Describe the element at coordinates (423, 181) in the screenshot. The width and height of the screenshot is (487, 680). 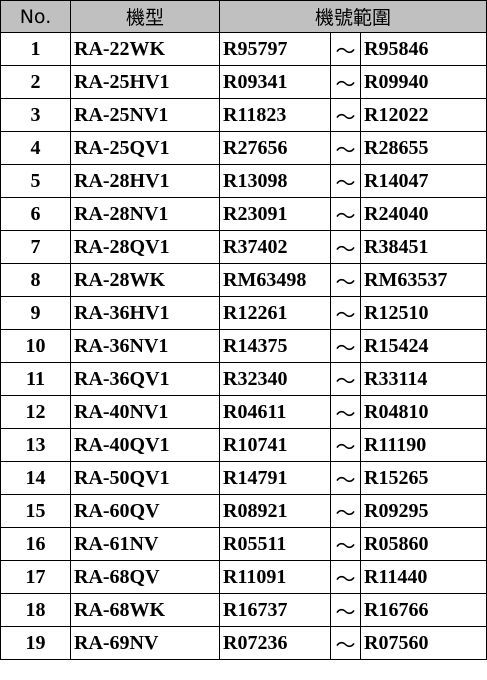
I see `serial-to: R14047` at that location.